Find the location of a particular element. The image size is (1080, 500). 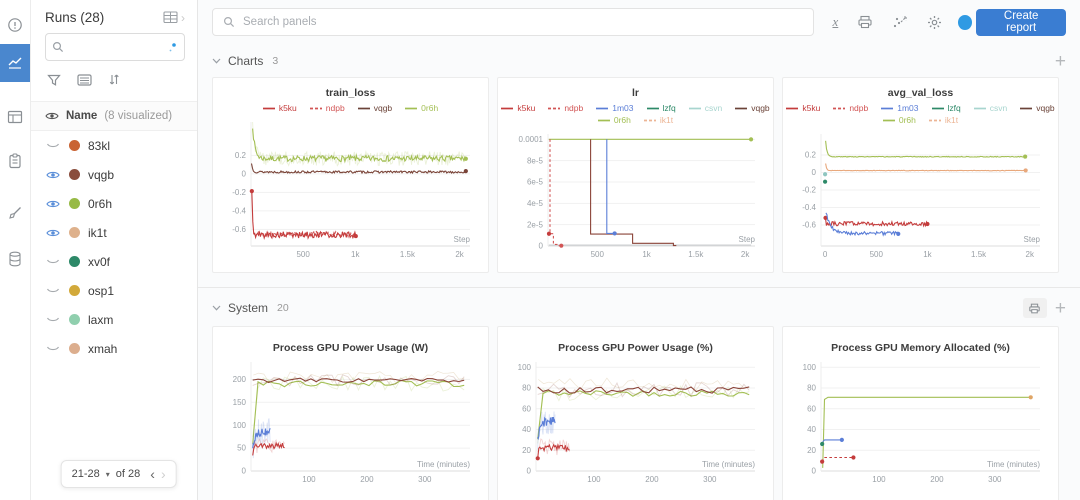

run-name: xmah is located at coordinates (103, 348).